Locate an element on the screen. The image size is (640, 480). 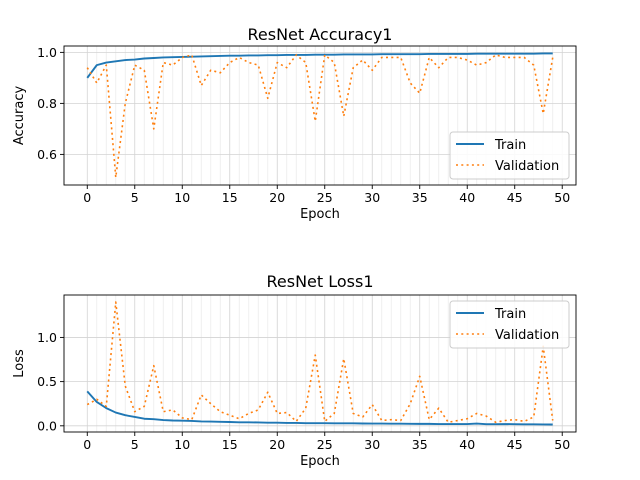
chart-title: ResNet Loss1 is located at coordinates (319, 281).